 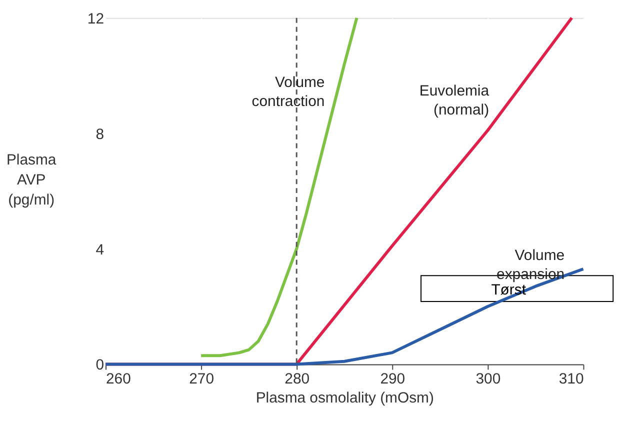 What do you see at coordinates (297, 379) in the screenshot?
I see `x-tick-label: 280` at bounding box center [297, 379].